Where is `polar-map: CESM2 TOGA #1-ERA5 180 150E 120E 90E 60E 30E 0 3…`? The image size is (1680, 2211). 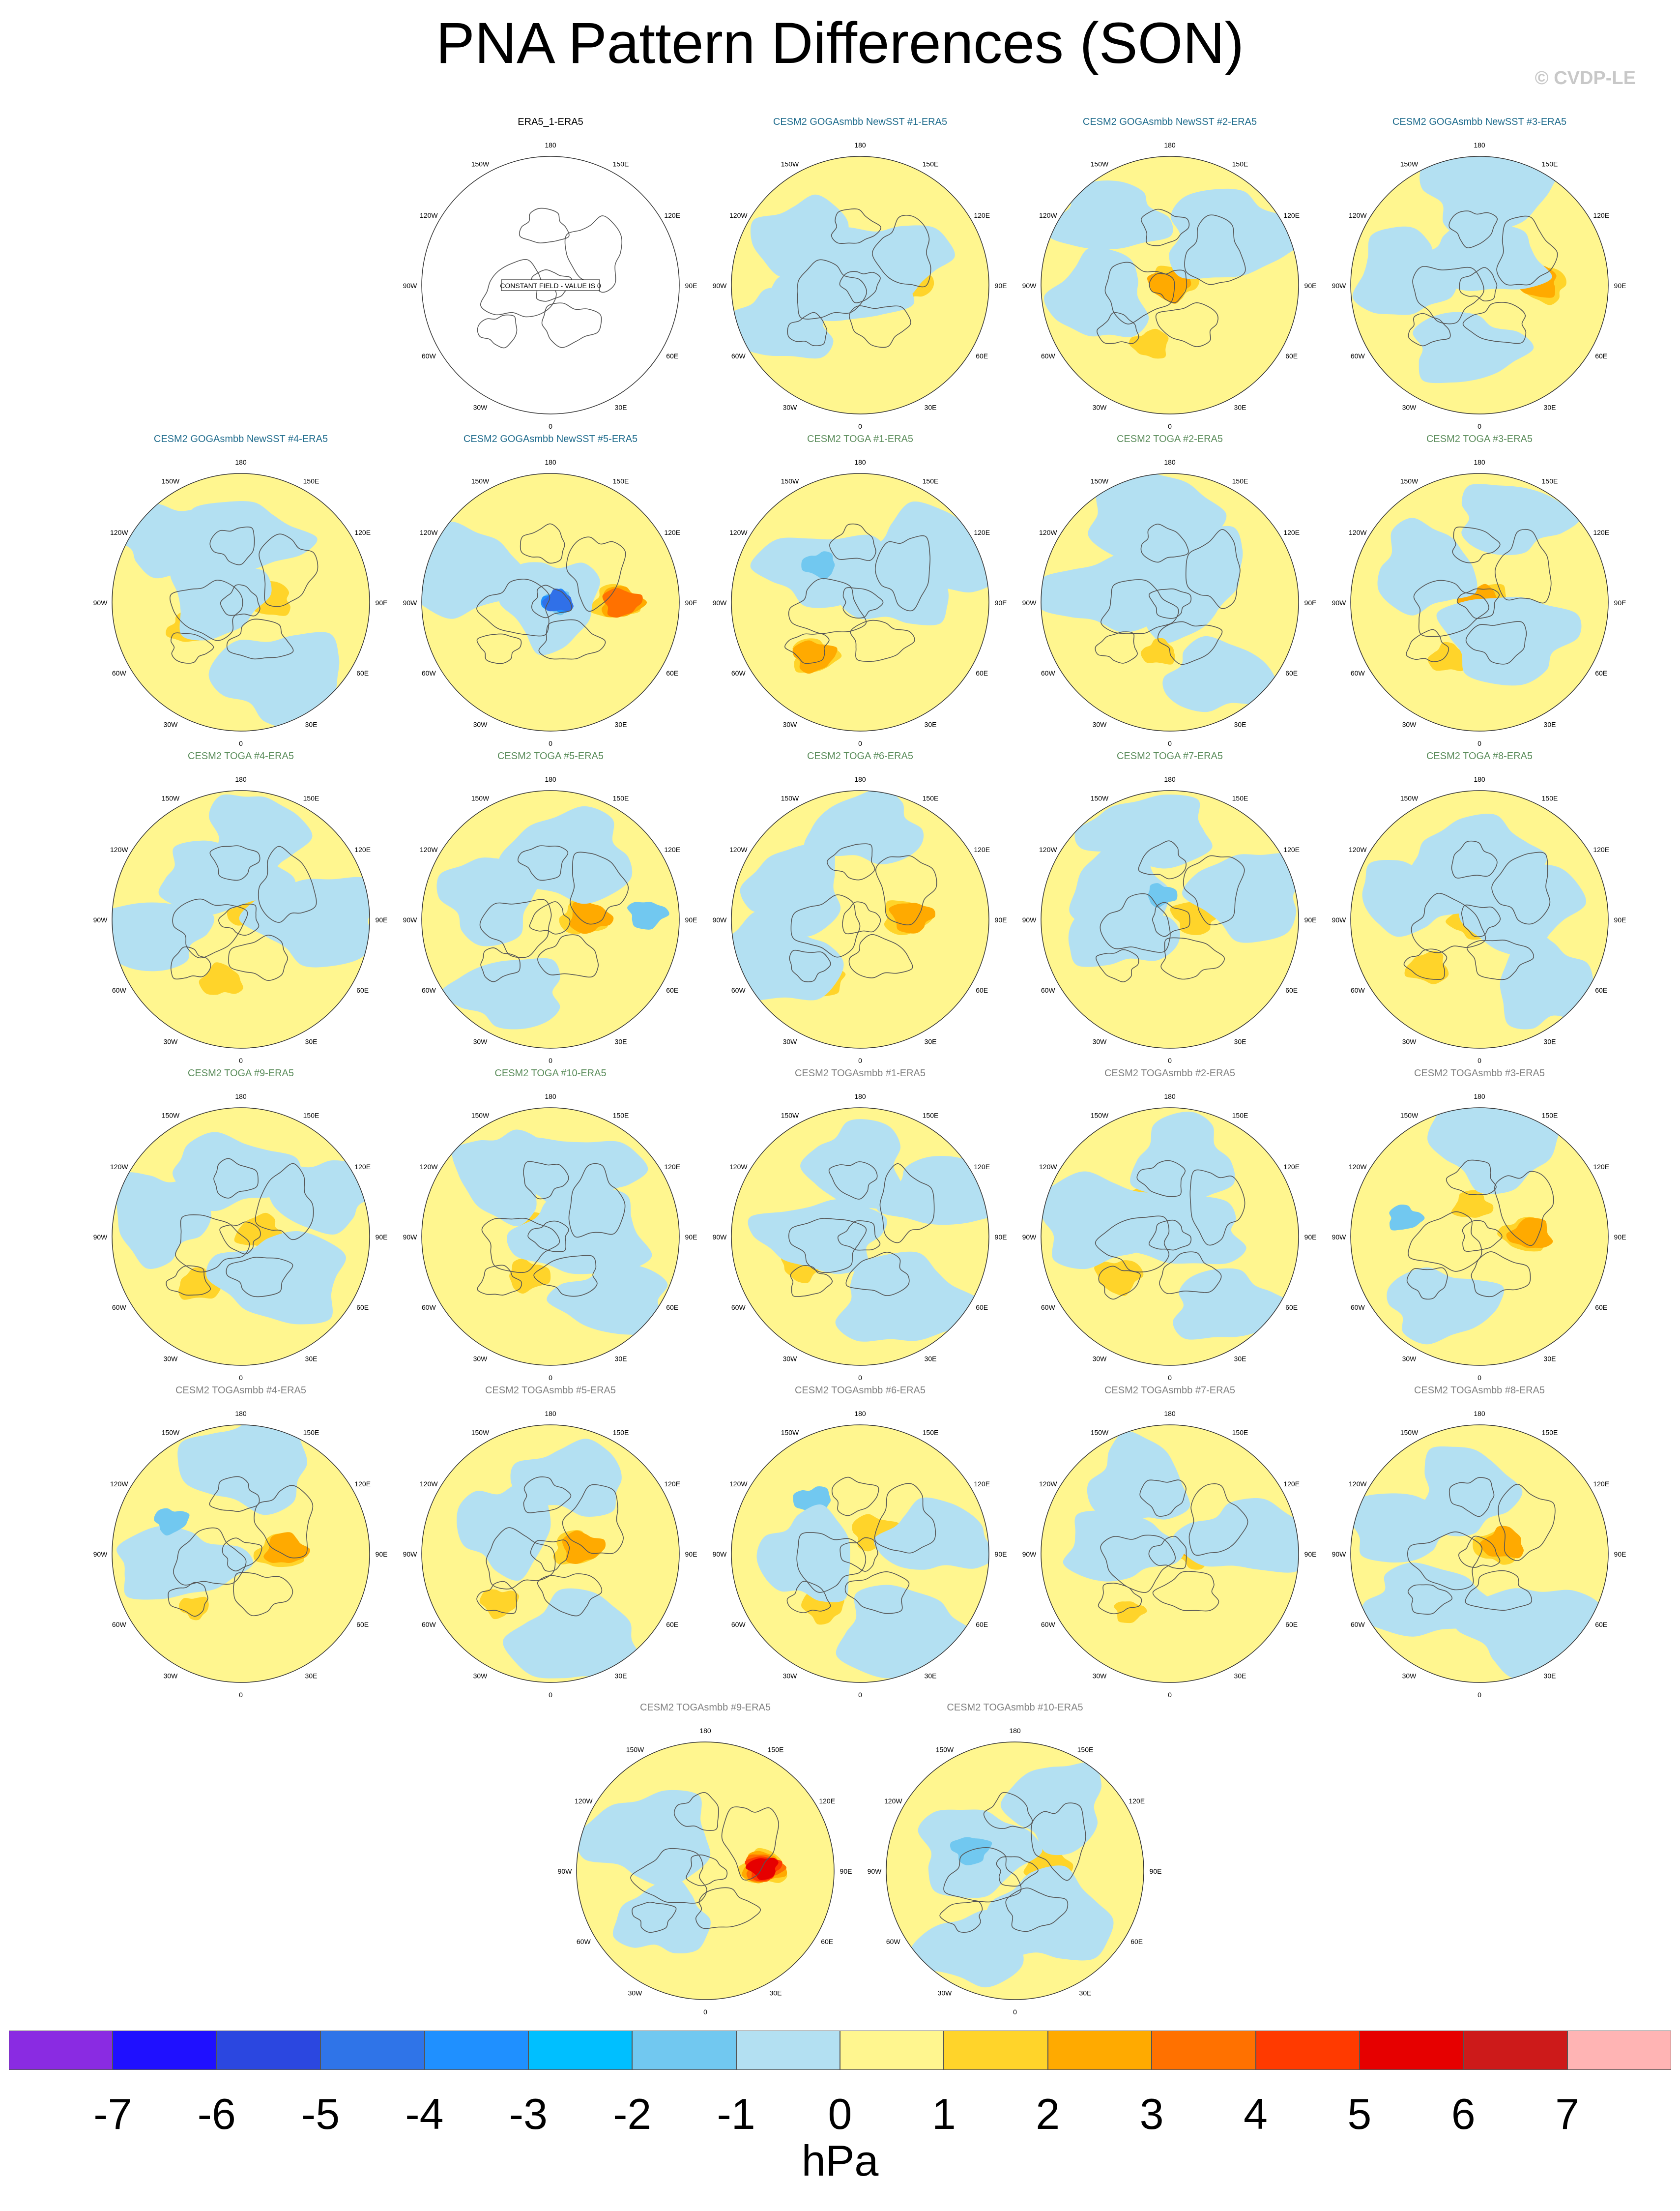 polar-map: CESM2 TOGA #1-ERA5 180 150E 120E 90E 60E 30E 0 3… is located at coordinates (860, 590).